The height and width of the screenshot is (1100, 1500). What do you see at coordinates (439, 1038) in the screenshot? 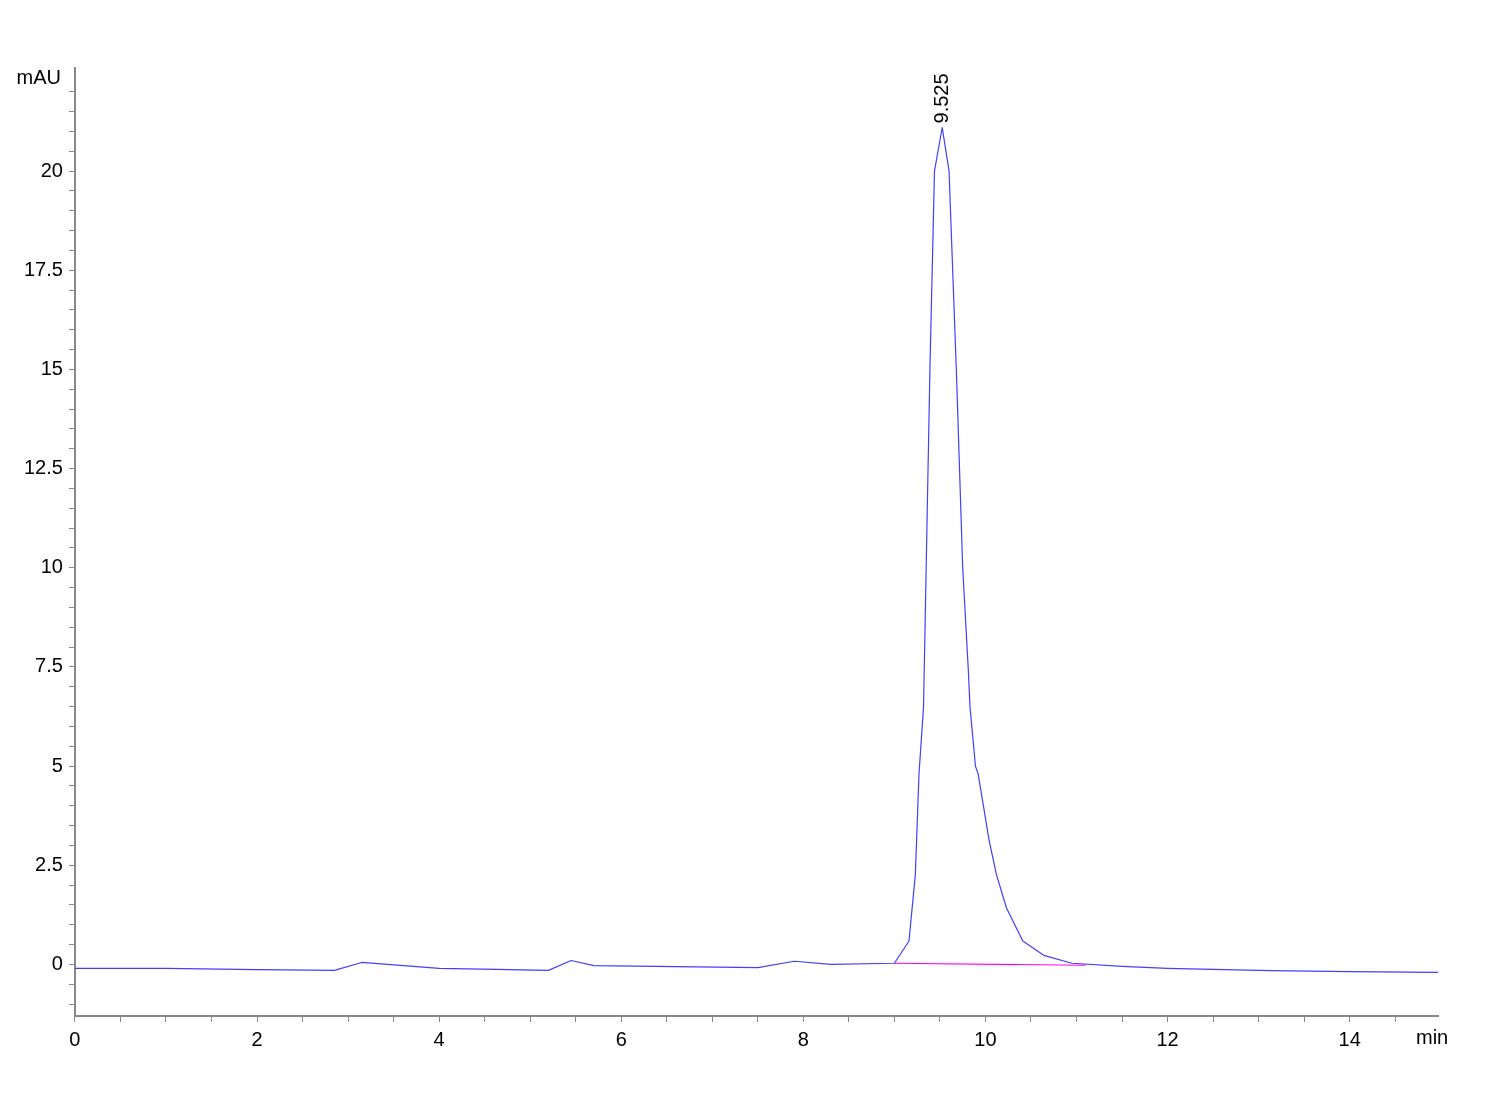
I see `x-tick-label: 4` at bounding box center [439, 1038].